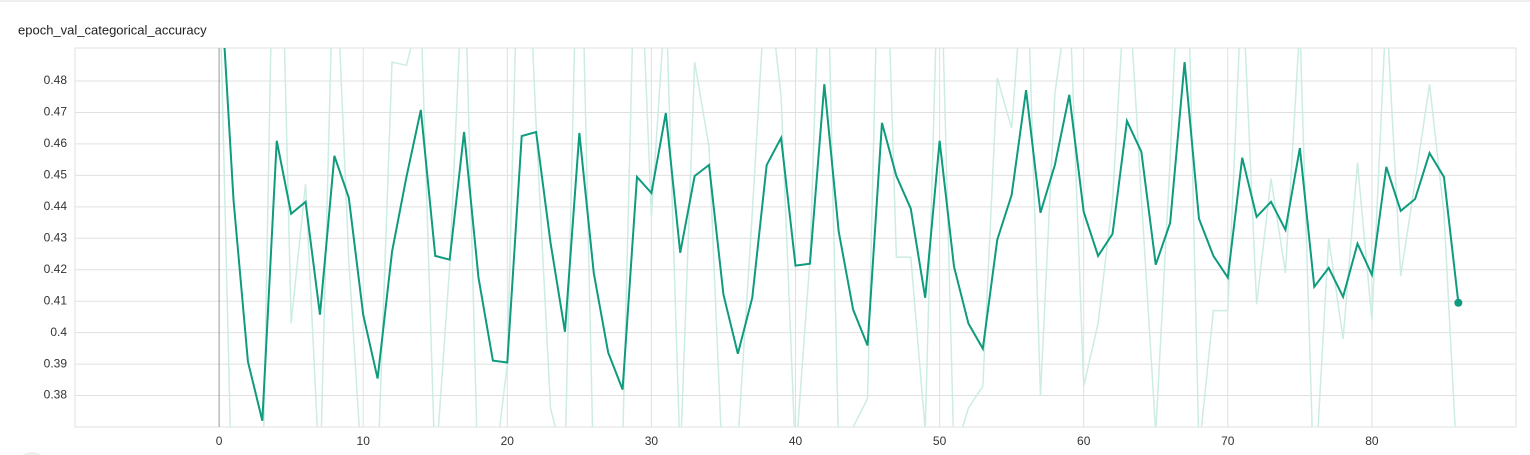 The image size is (1530, 455). What do you see at coordinates (56, 112) in the screenshot?
I see `y-tick-label: 0.47` at bounding box center [56, 112].